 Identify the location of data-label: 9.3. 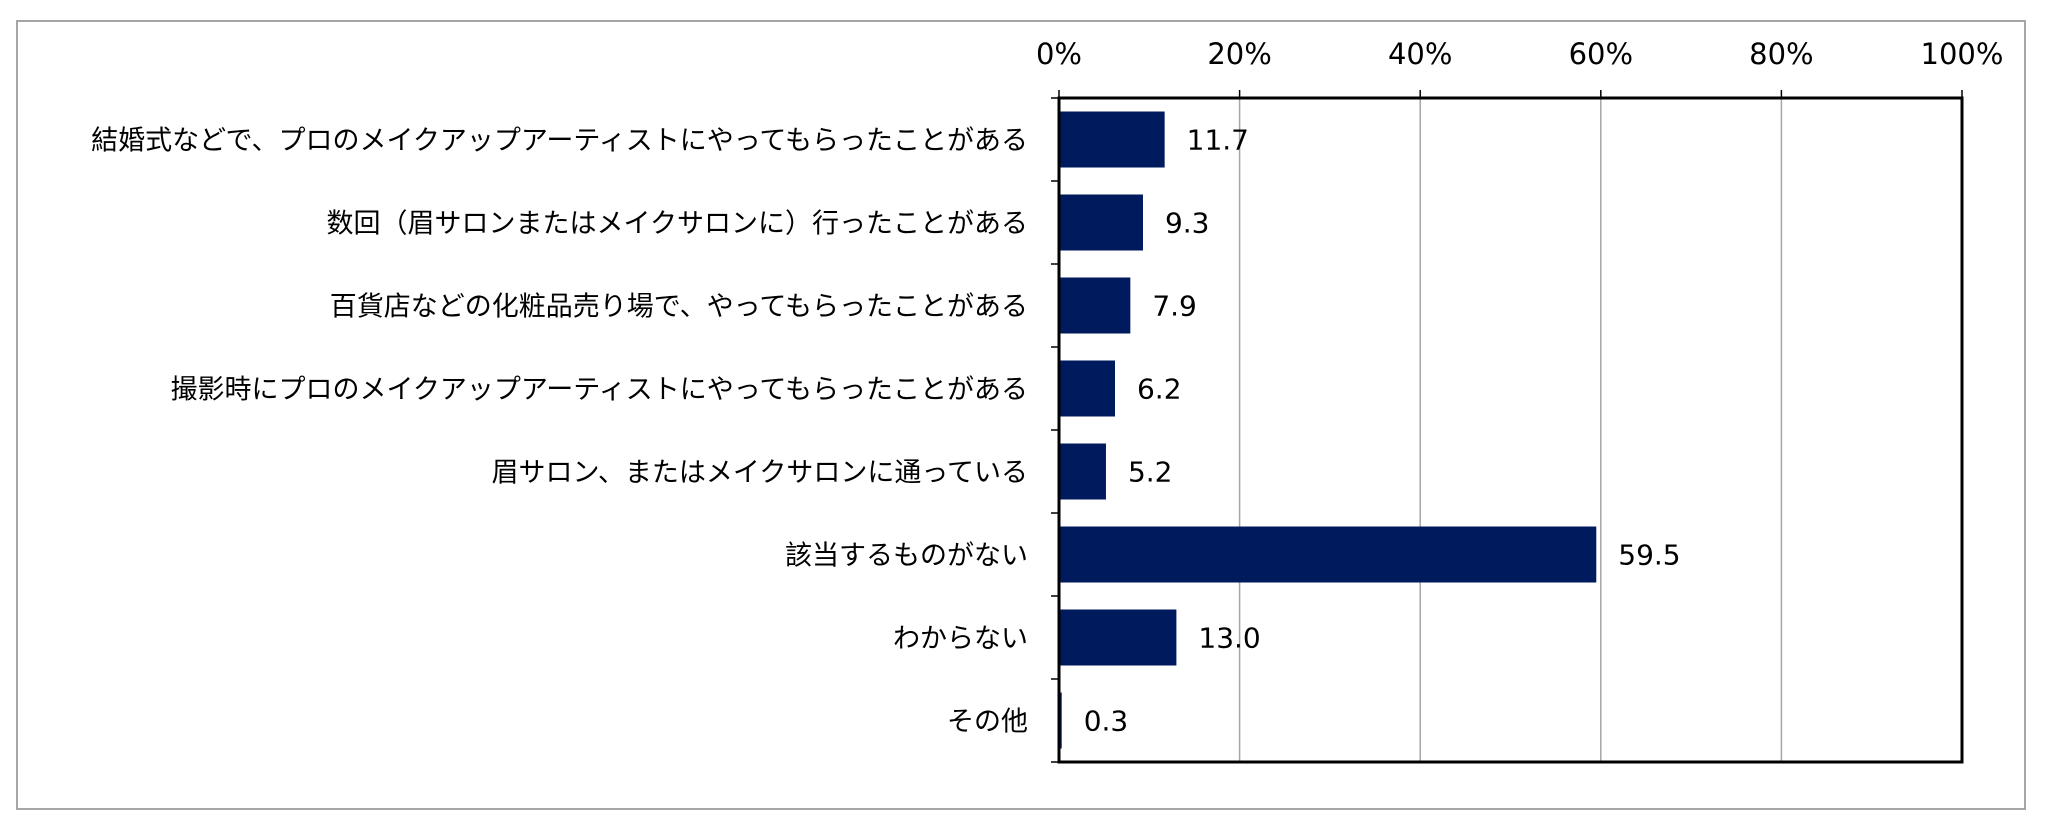
(1187, 223).